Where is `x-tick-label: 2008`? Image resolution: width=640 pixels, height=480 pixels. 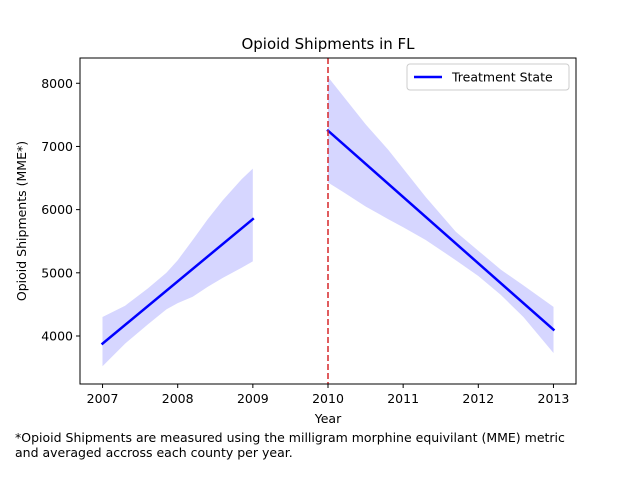
x-tick-label: 2008 is located at coordinates (178, 398).